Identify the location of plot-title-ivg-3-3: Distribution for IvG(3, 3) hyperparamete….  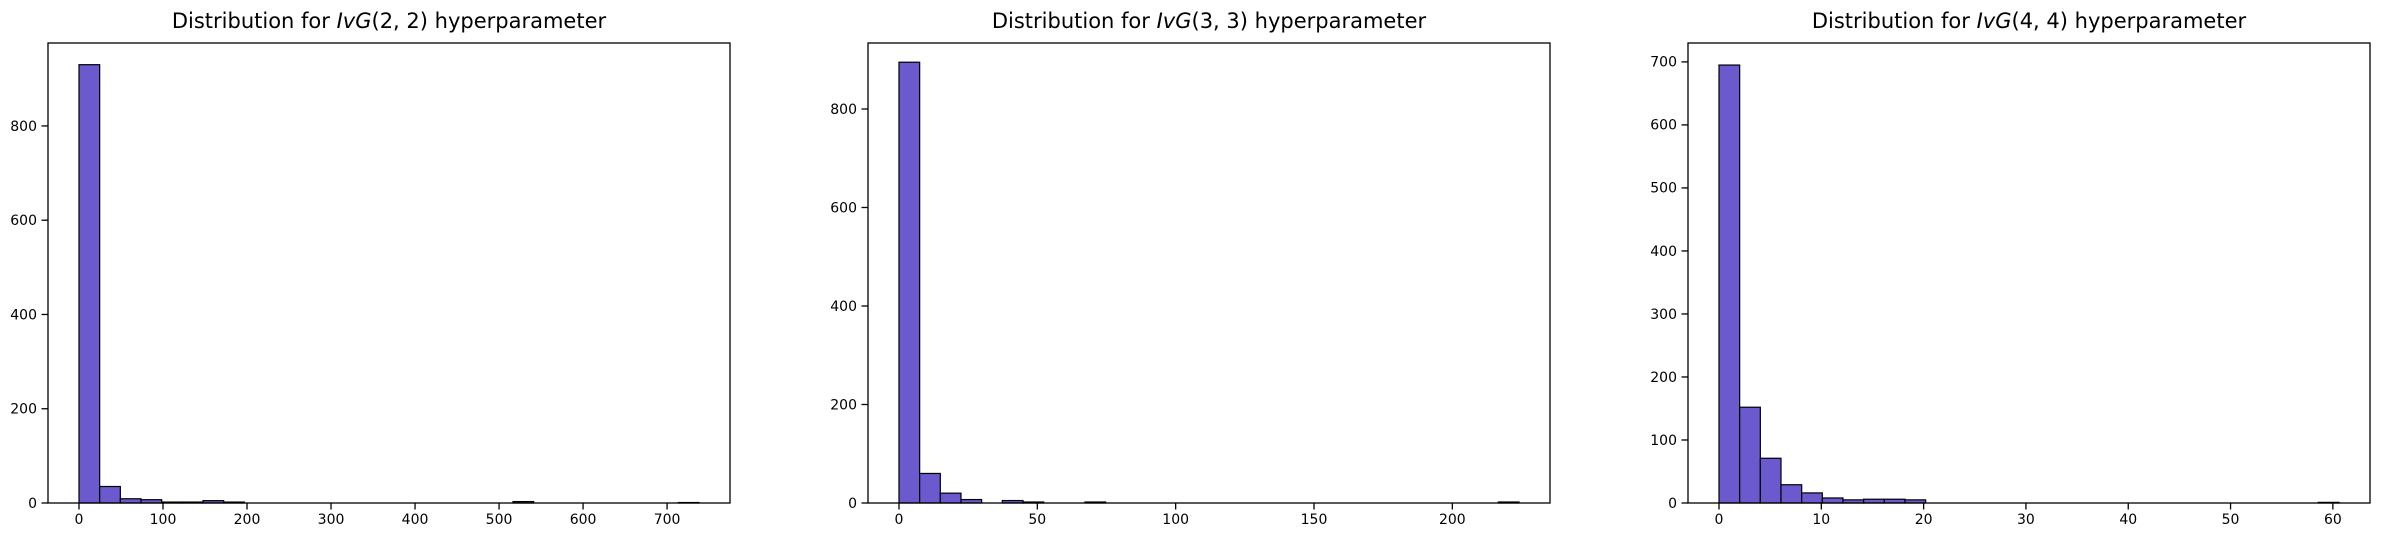
(1209, 21).